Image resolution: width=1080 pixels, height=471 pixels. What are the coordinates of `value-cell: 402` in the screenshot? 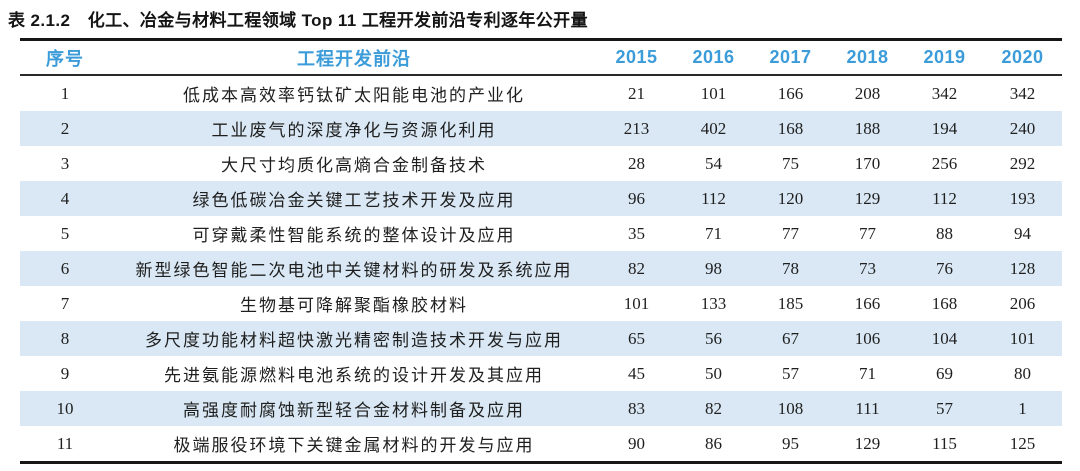 It's located at (713, 128).